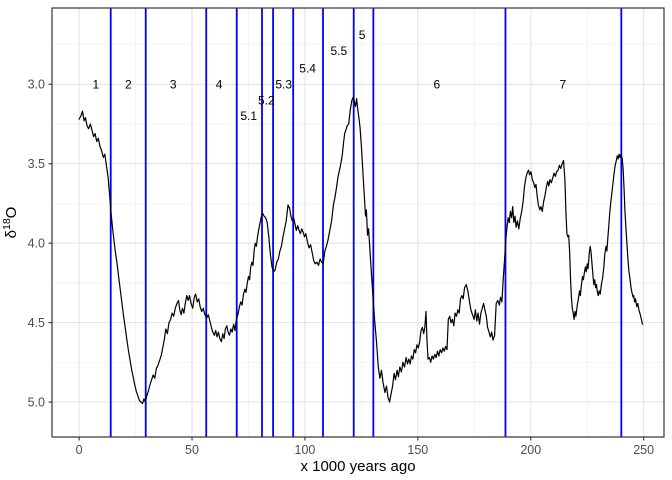 The width and height of the screenshot is (672, 480). What do you see at coordinates (219, 84) in the screenshot?
I see `stage-label-4: 4` at bounding box center [219, 84].